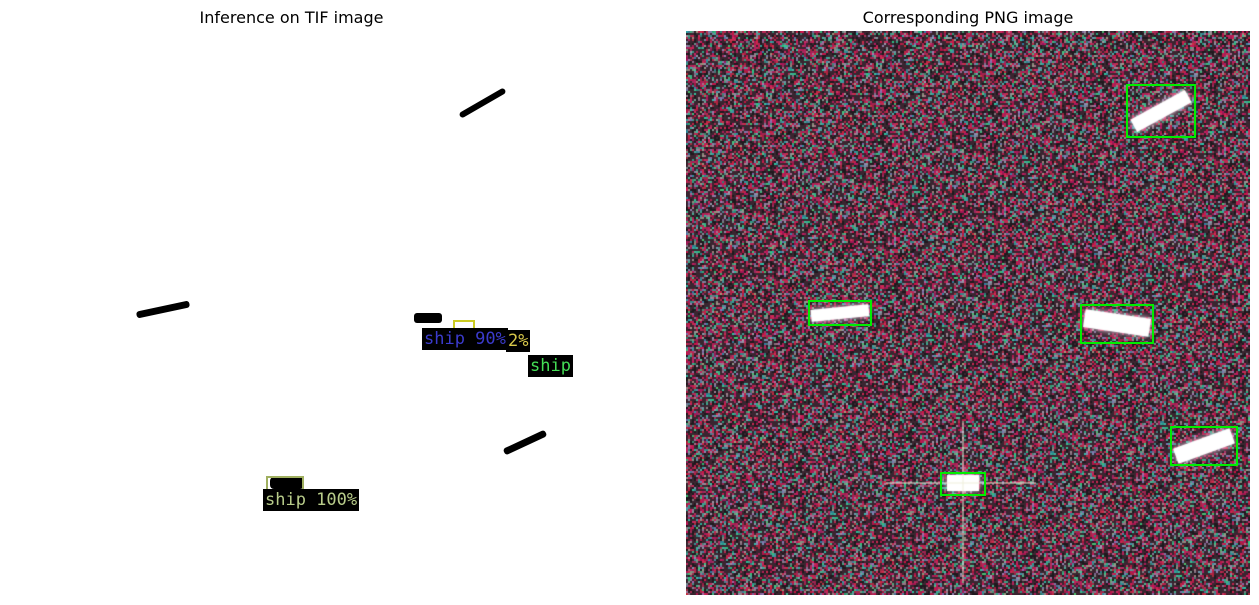  I want to click on left-panel-title: Inference on TIF image, so click(291, 17).